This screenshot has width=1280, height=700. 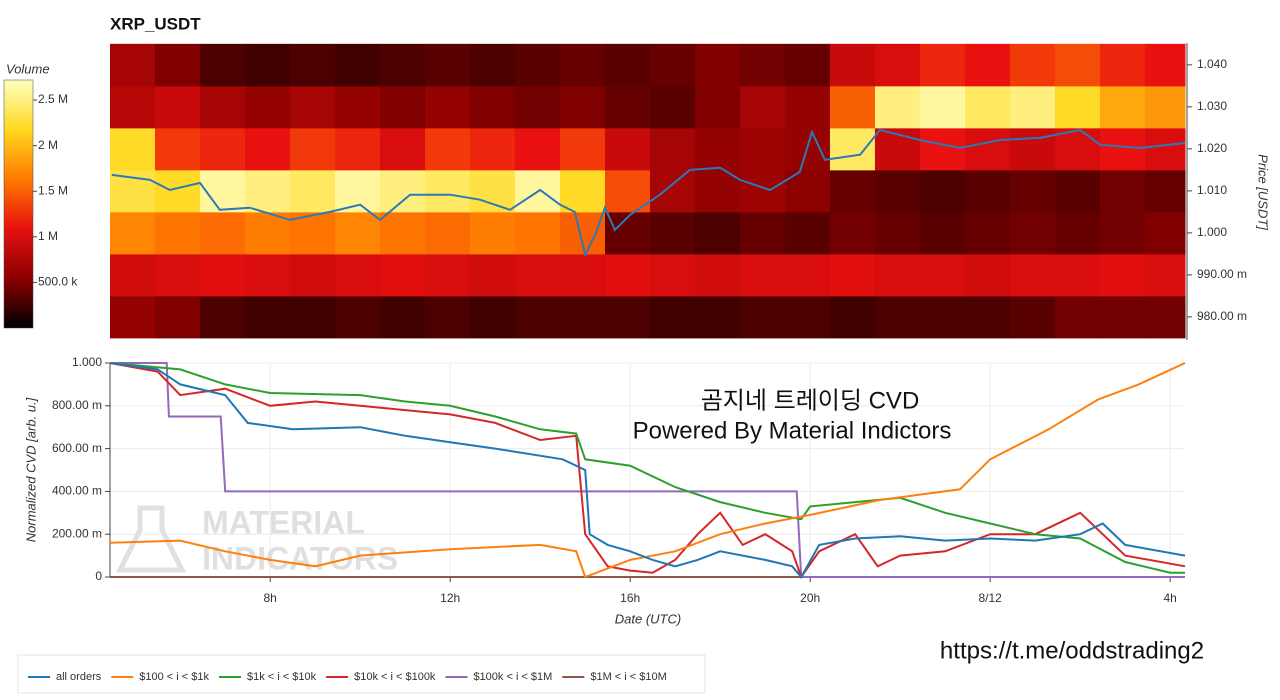 What do you see at coordinates (1212, 232) in the screenshot?
I see `y-tick-label: 1.000` at bounding box center [1212, 232].